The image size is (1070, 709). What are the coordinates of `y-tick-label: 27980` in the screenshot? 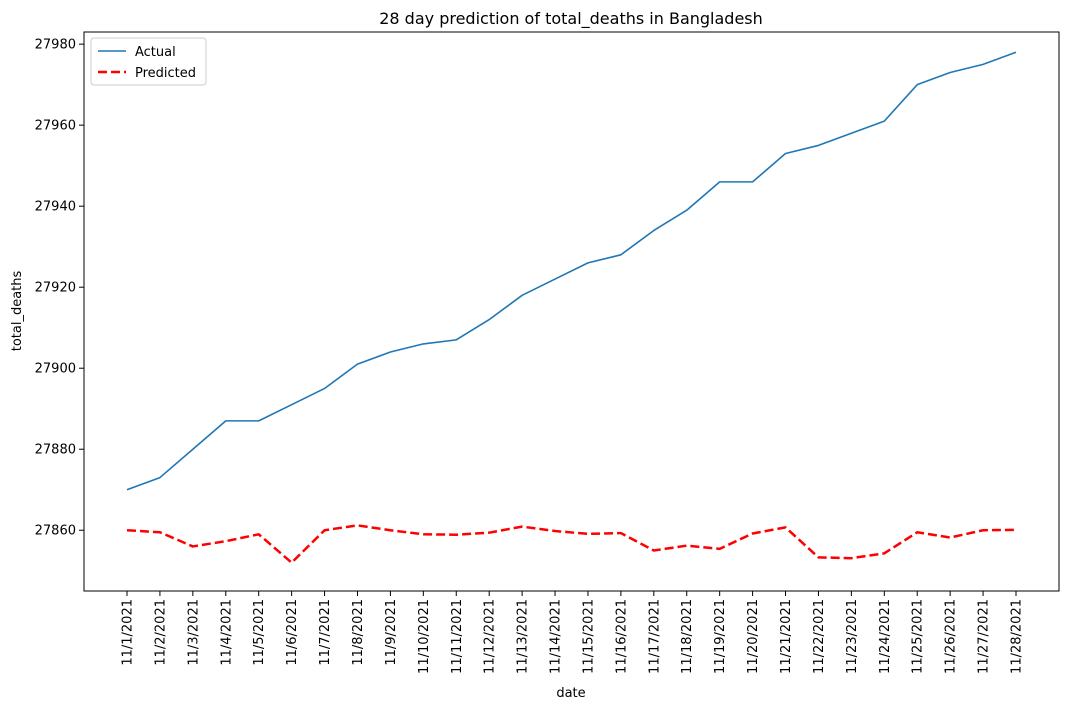 It's located at (55, 45).